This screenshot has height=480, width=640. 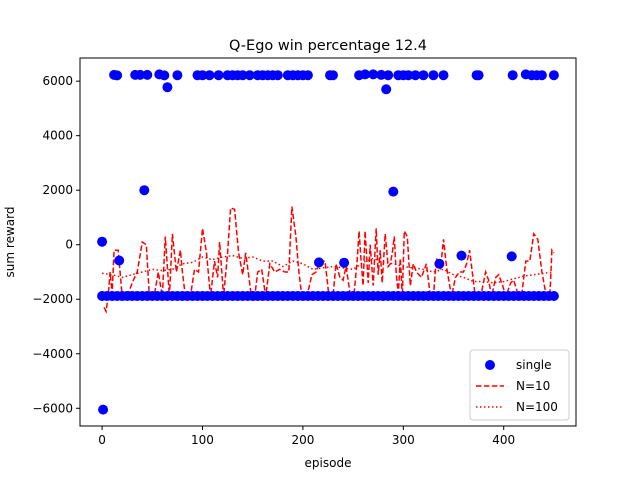 I want to click on y-tick-label: −2000, so click(x=52, y=299).